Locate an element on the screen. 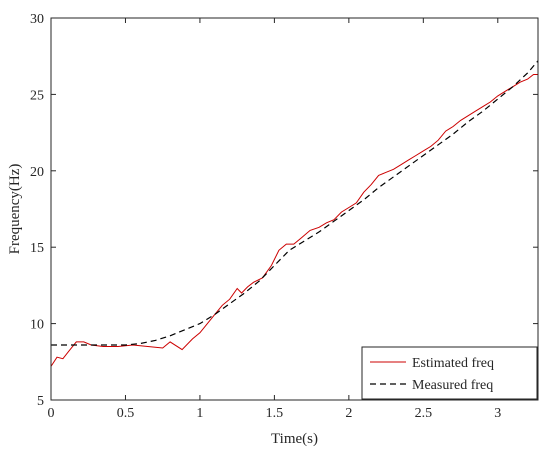 The image size is (550, 452). x-tick-label: 0 is located at coordinates (51, 413).